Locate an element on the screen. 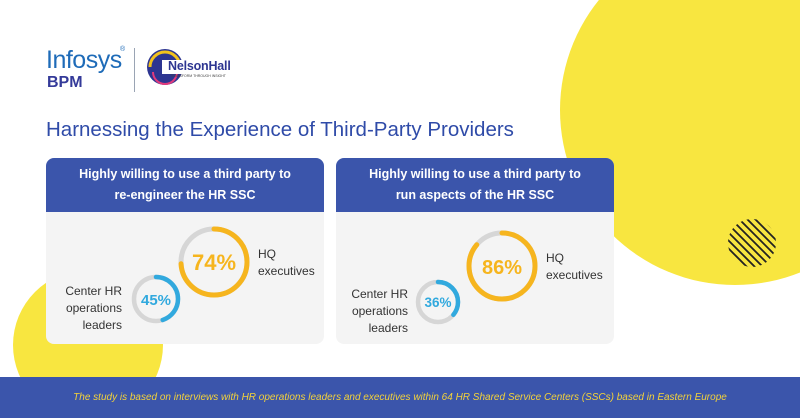 The height and width of the screenshot is (418, 800). hatched-circle is located at coordinates (752, 243).